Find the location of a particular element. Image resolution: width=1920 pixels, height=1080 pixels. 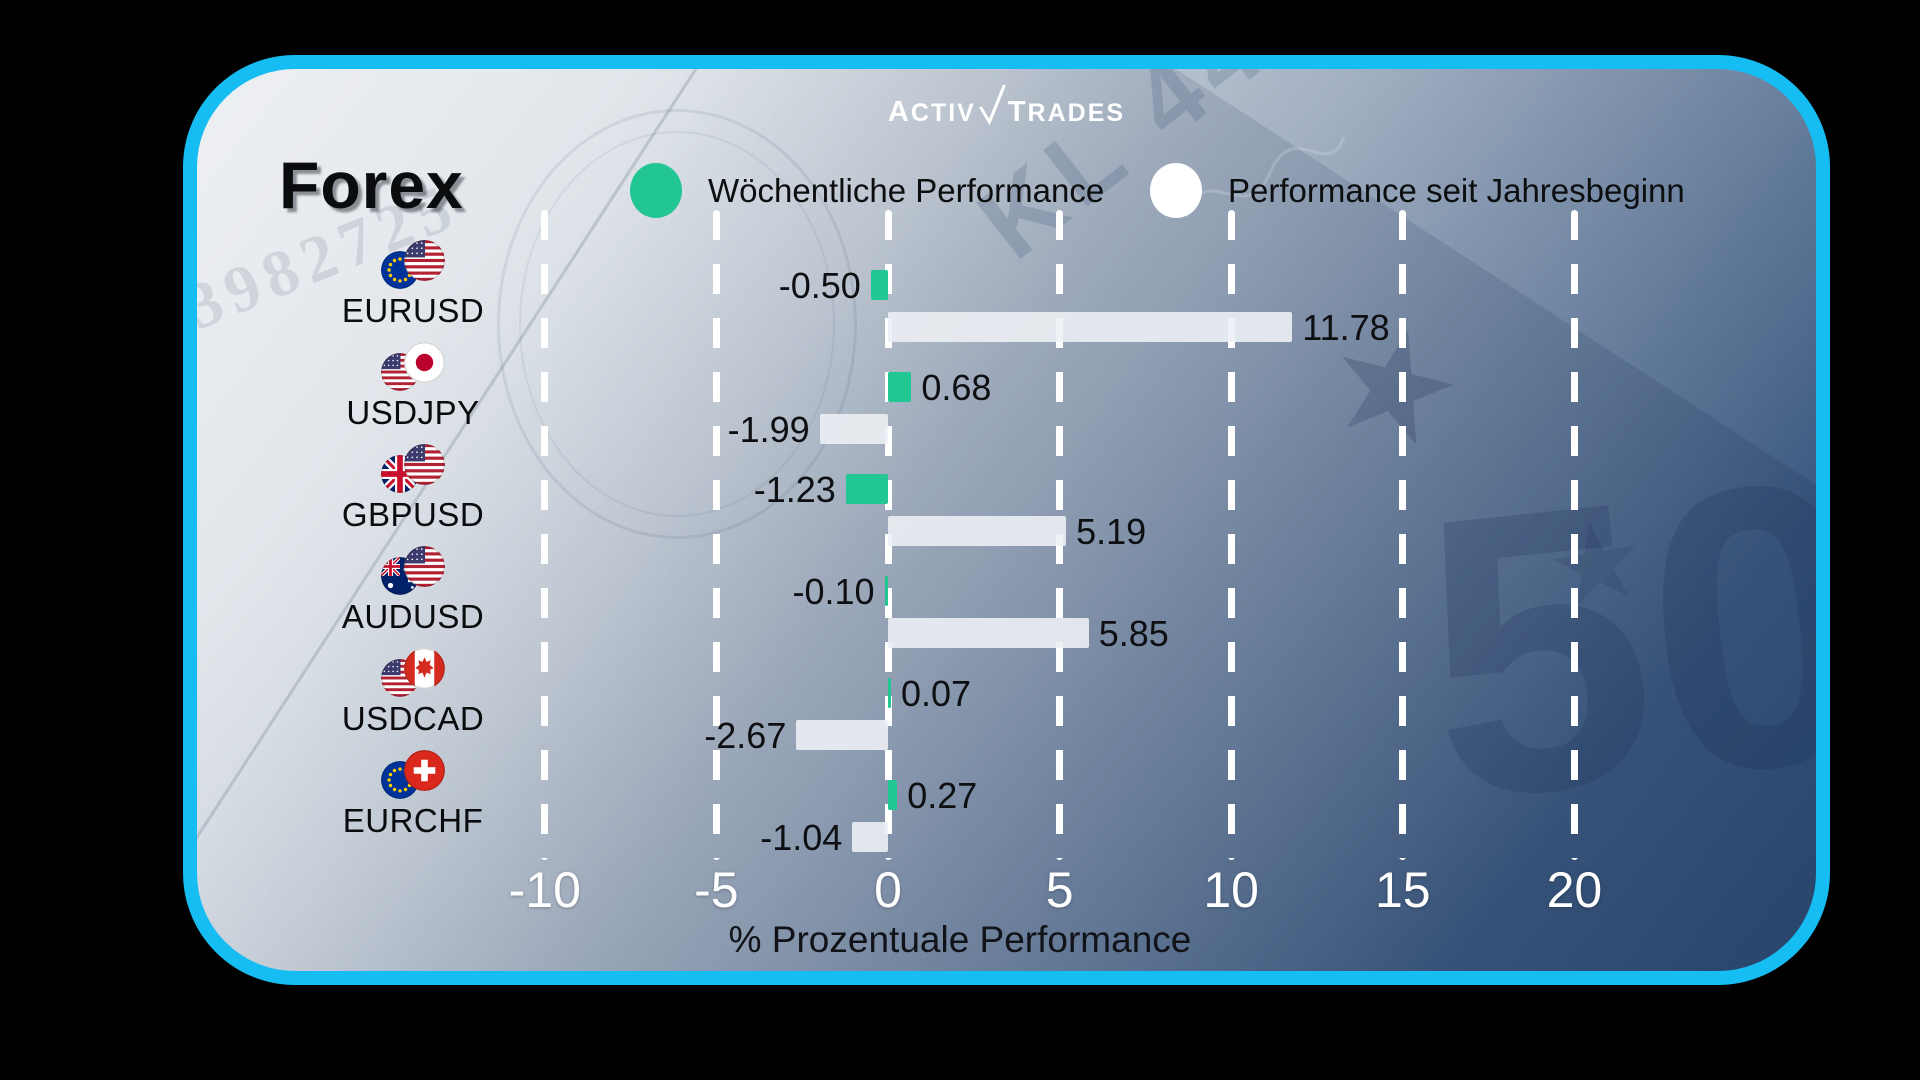

flag-pair-audusd is located at coordinates (413, 572).